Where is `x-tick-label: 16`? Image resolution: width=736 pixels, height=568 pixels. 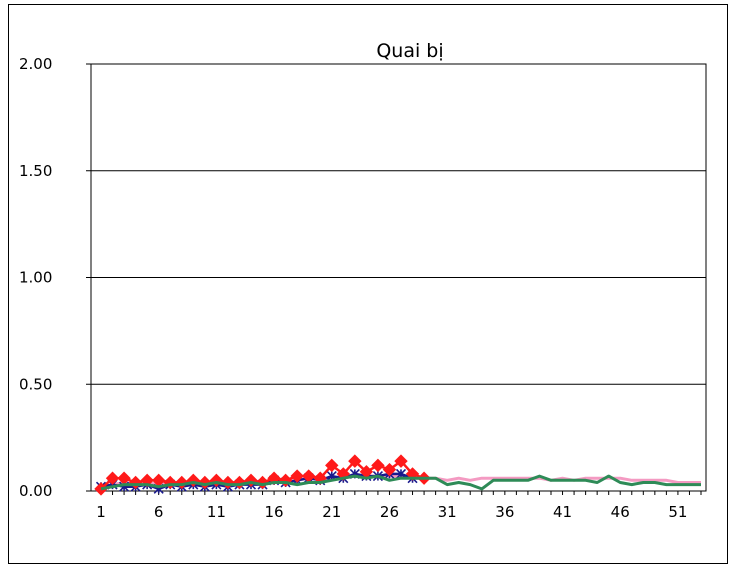 x-tick-label: 16 is located at coordinates (274, 512).